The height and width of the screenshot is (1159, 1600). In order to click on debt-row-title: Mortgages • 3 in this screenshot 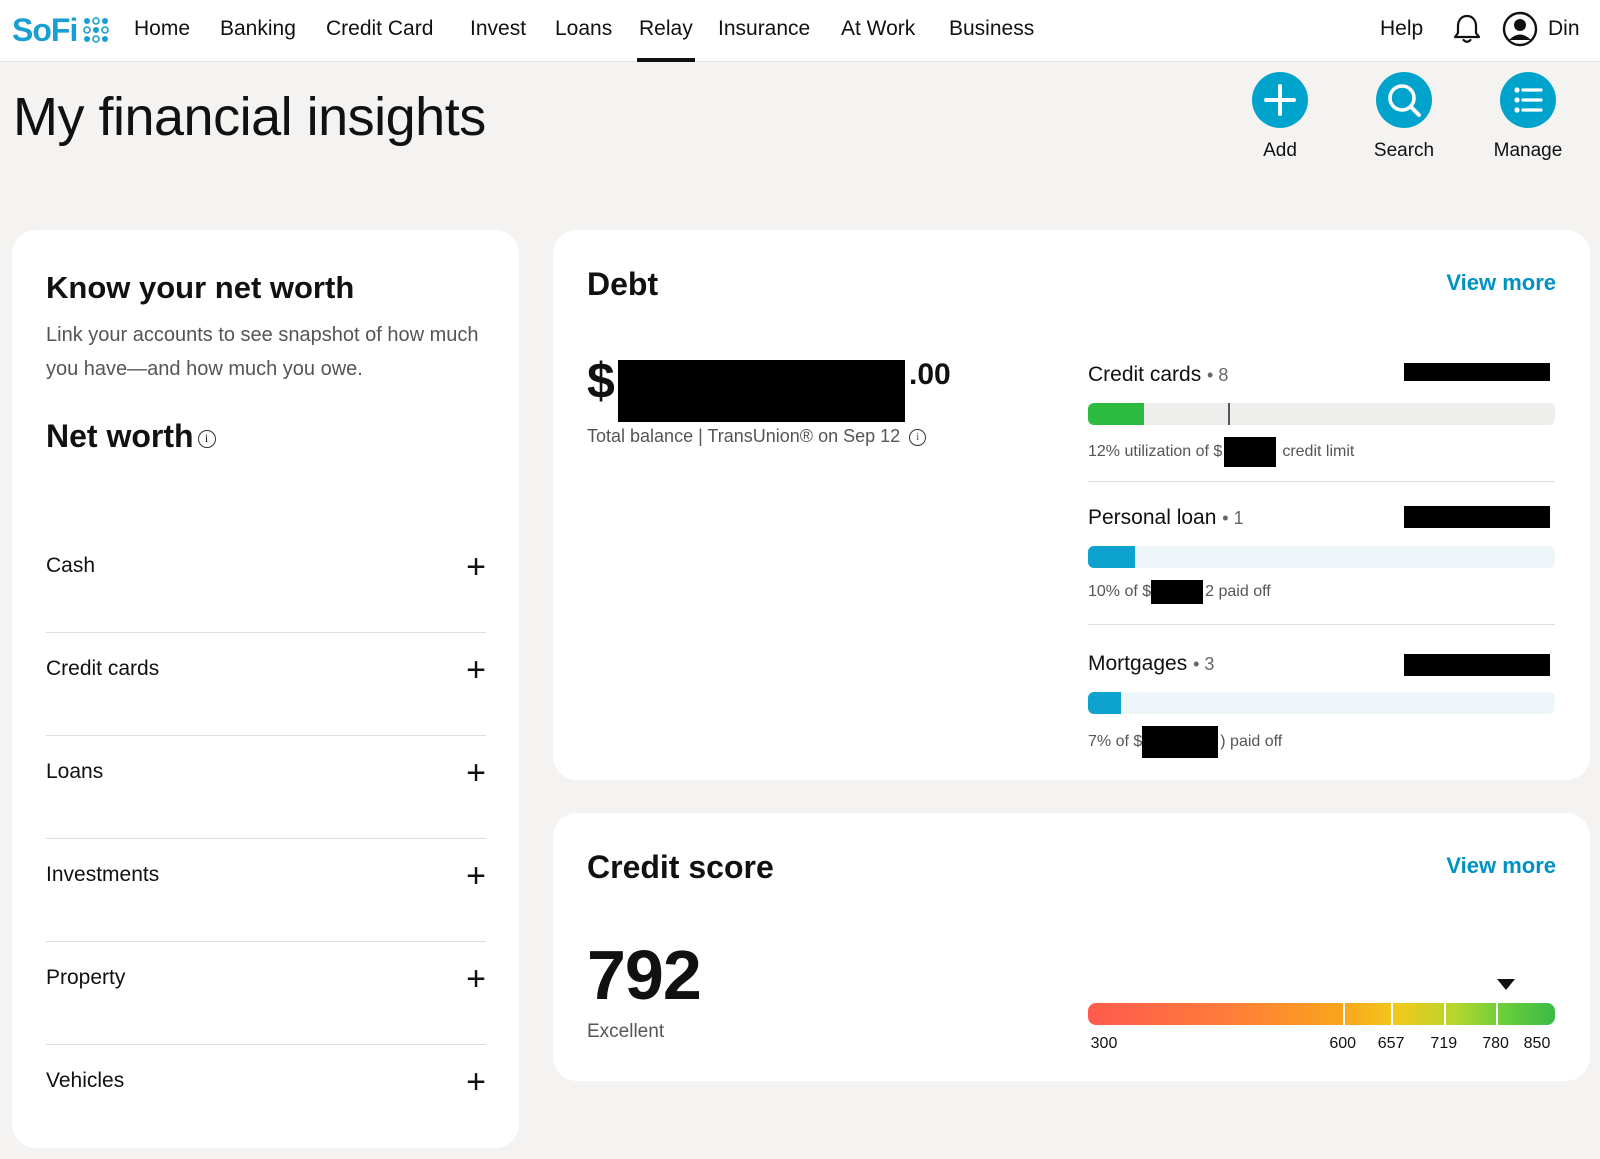, I will do `click(1151, 664)`.